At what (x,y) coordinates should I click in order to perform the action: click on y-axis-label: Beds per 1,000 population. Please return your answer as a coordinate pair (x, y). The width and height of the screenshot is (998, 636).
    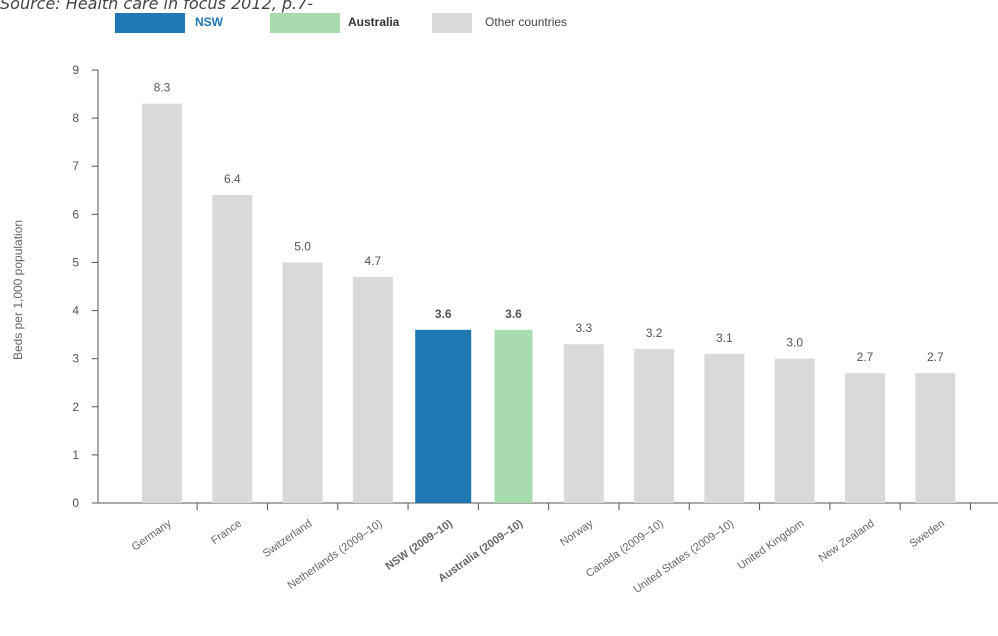
    Looking at the image, I should click on (18, 290).